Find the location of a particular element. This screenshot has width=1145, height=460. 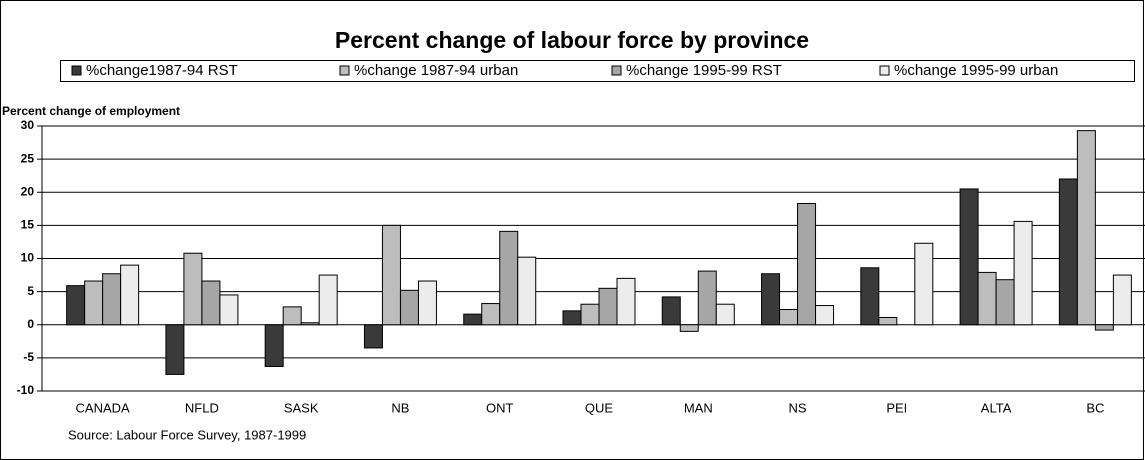

x-tick-label: NB is located at coordinates (400, 407).